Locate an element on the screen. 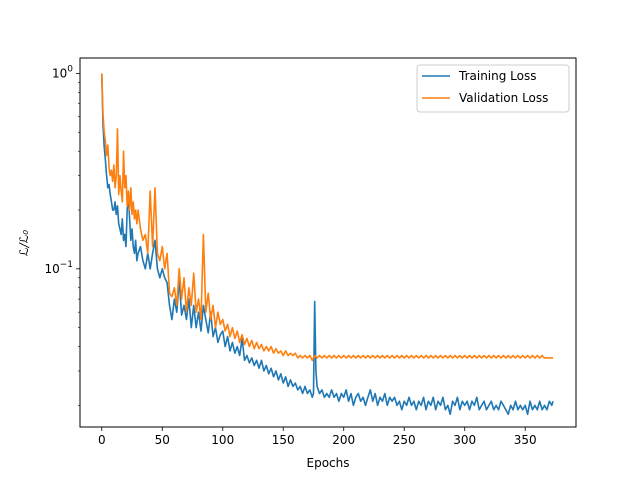 This screenshot has width=640, height=480. x-tick-label: 250 is located at coordinates (404, 440).